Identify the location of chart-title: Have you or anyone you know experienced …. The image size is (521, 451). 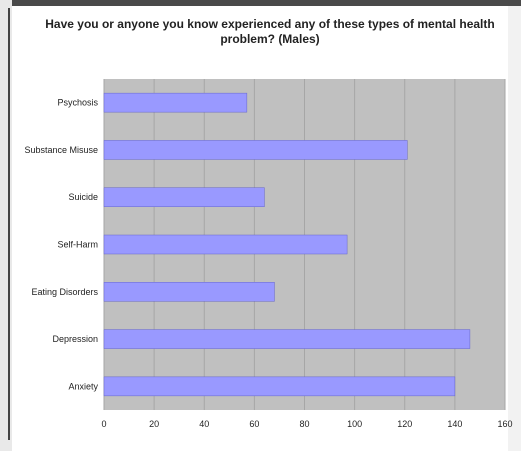
(270, 31).